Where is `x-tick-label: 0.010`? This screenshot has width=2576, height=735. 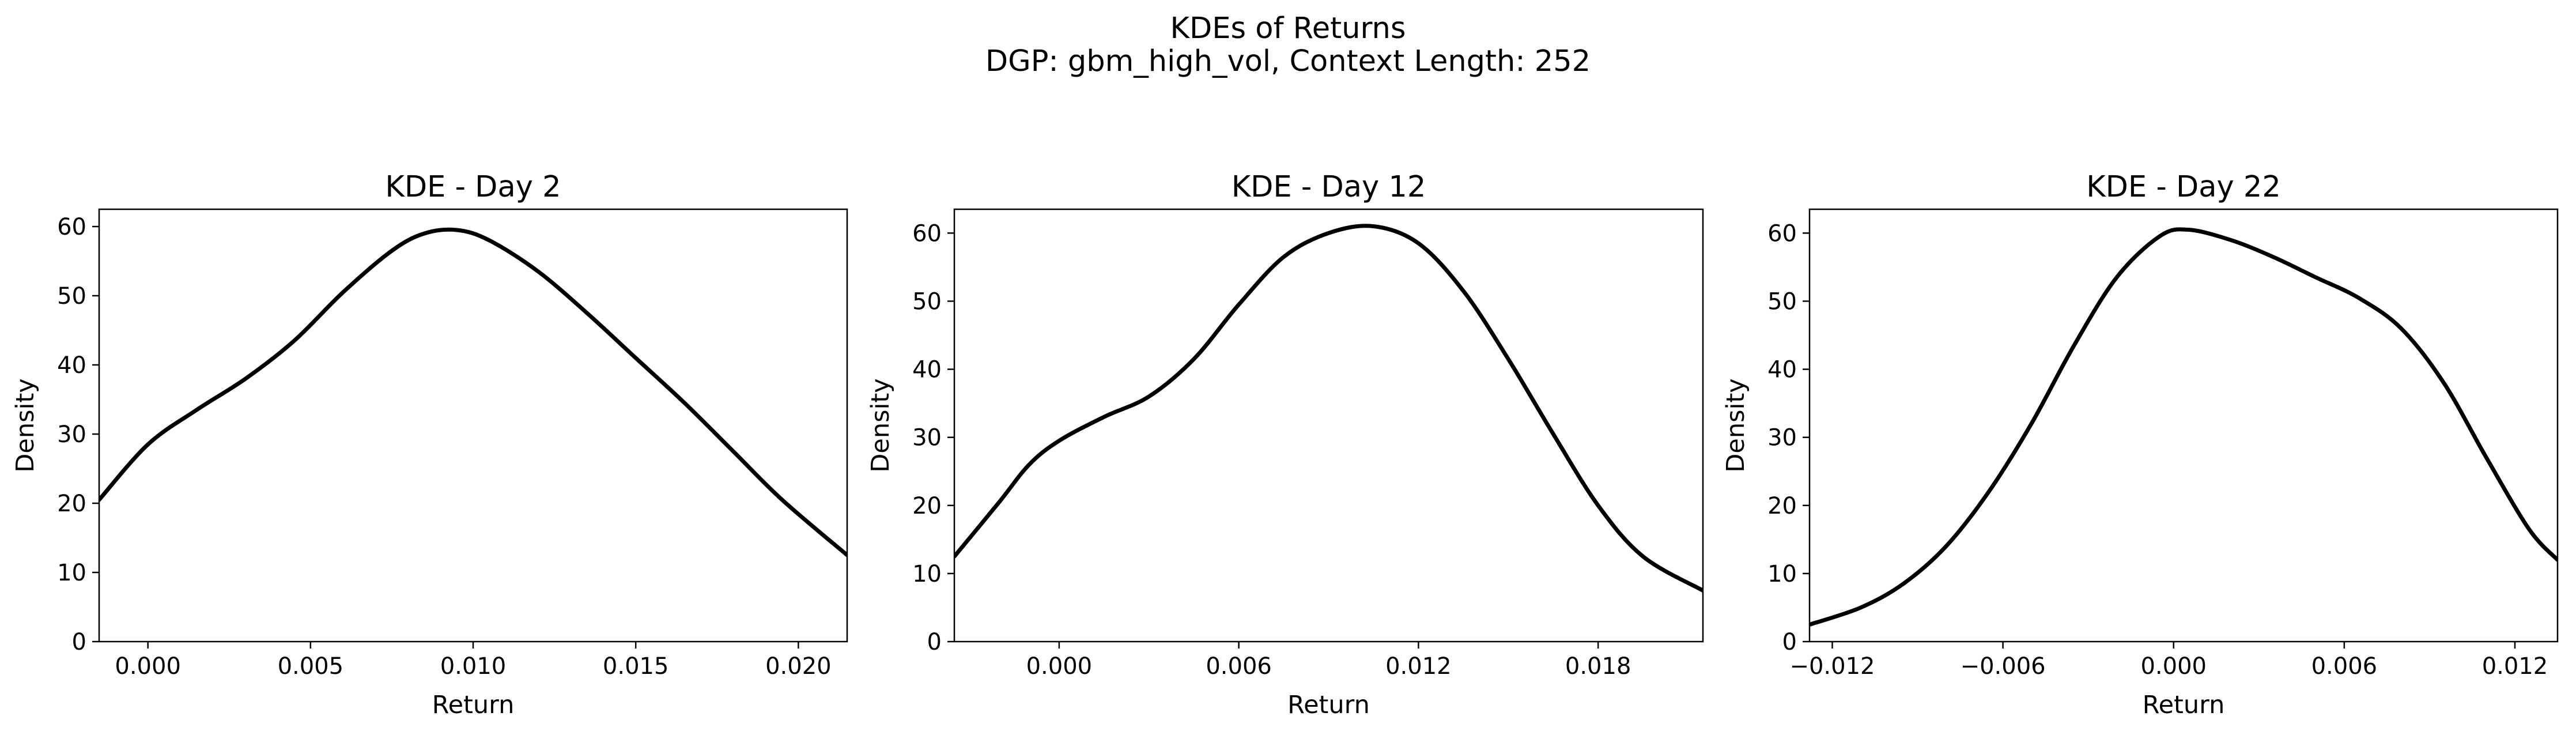
x-tick-label: 0.010 is located at coordinates (474, 666).